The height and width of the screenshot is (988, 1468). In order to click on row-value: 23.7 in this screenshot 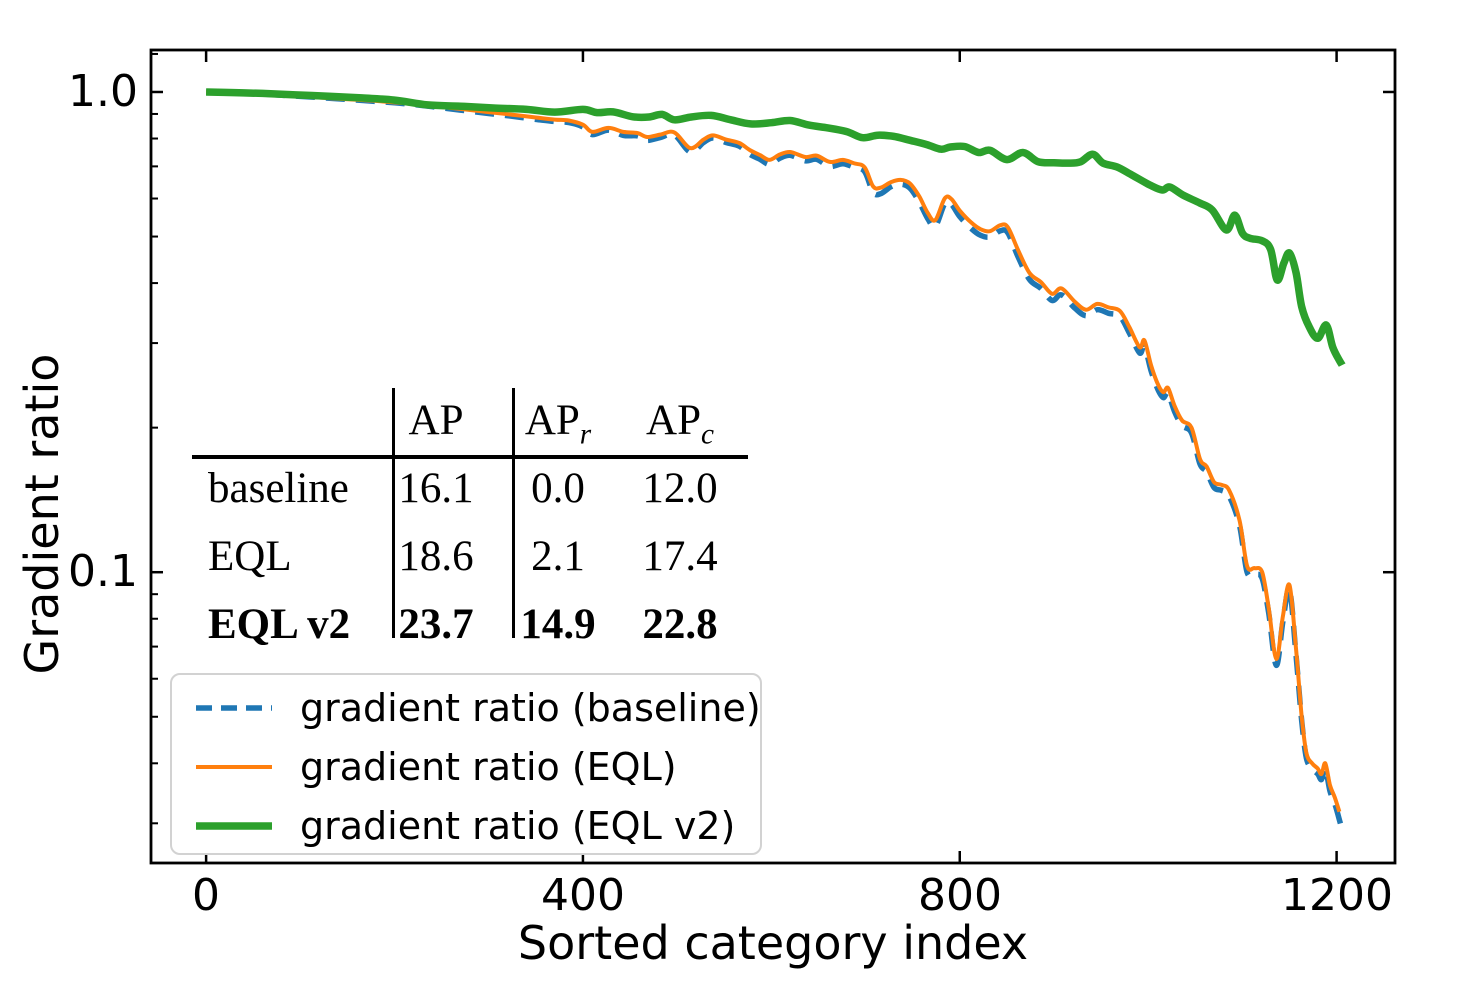, I will do `click(436, 624)`.